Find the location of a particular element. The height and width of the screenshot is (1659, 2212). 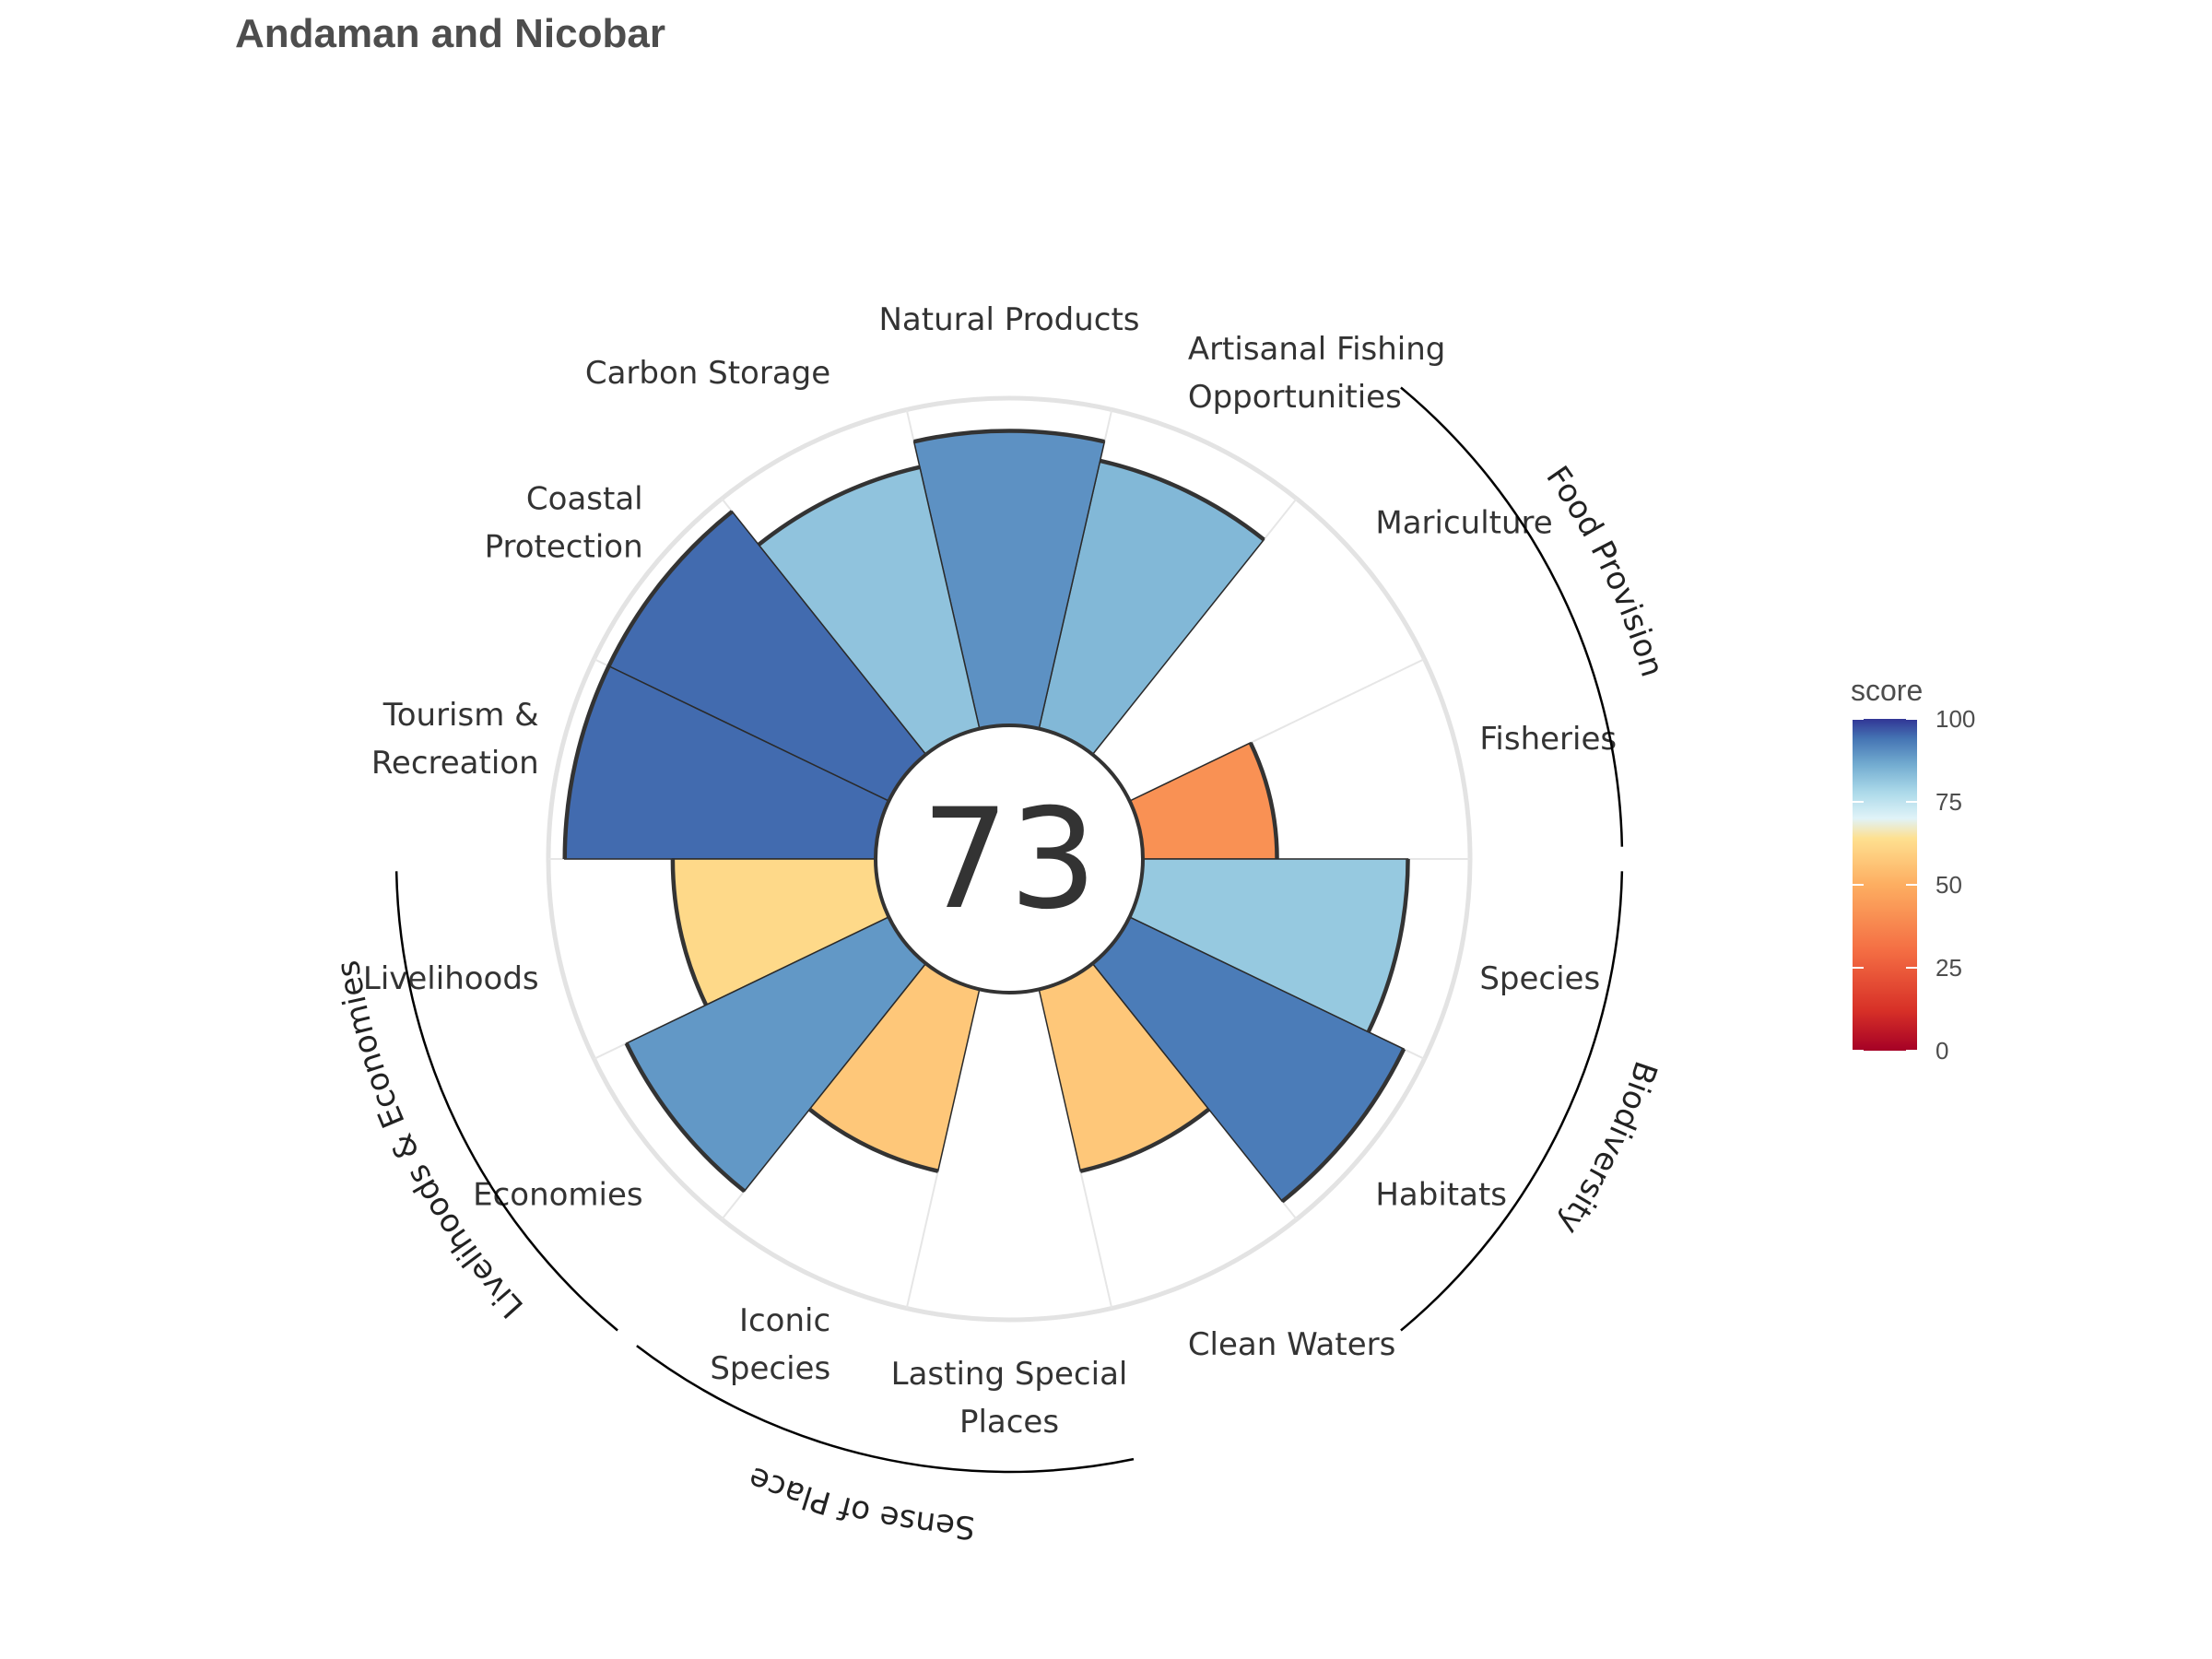

petal-habitats-outline is located at coordinates (1343, 1126).